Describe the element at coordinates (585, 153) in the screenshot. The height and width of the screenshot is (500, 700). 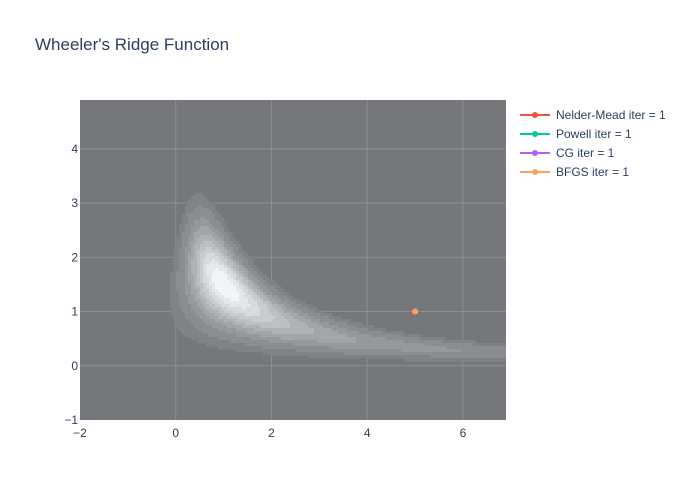
I see `legend-label: CG iter = 1` at that location.